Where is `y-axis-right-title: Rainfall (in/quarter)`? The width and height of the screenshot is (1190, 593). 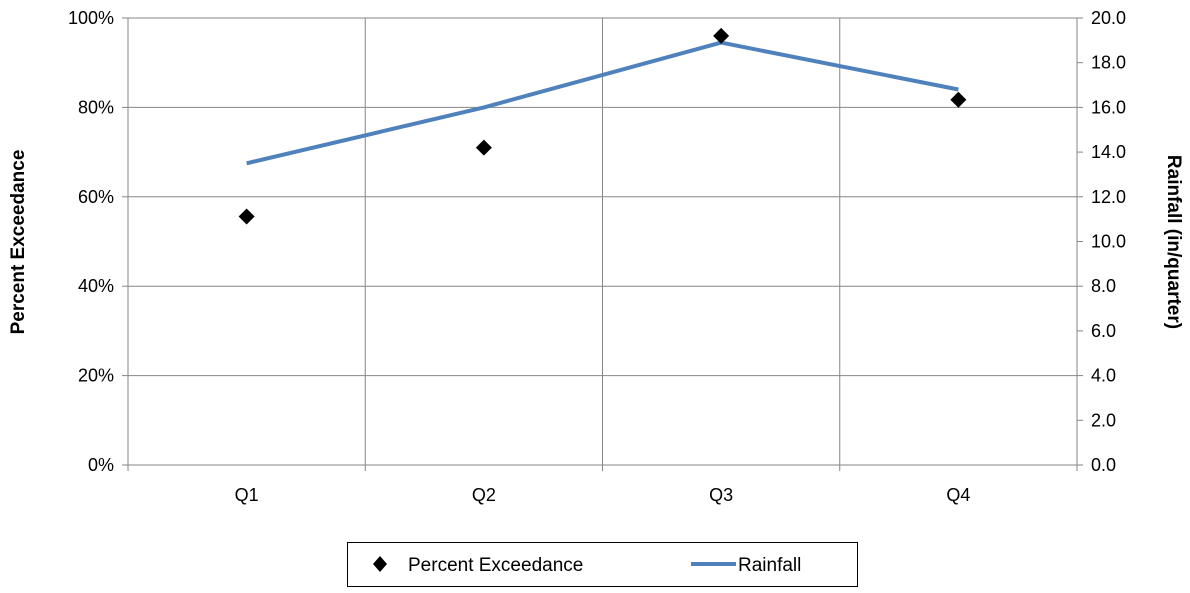
y-axis-right-title: Rainfall (in/quarter) is located at coordinates (1173, 242).